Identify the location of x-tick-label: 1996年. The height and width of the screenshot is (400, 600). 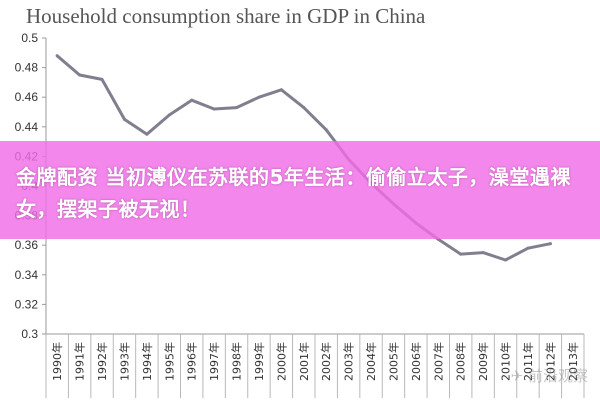
(192, 361).